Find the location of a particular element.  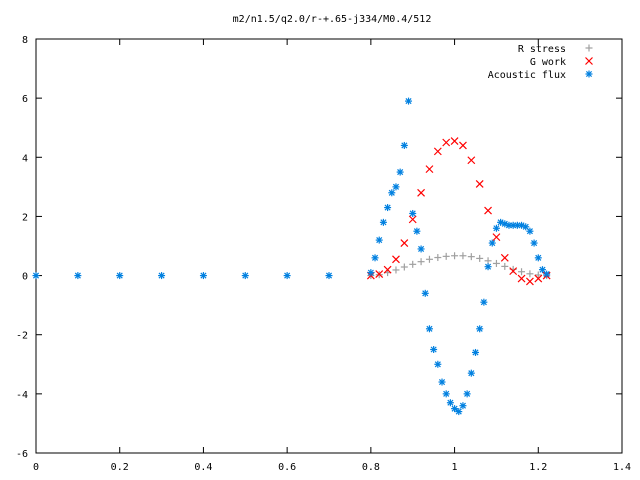

x-tick-label: 0.2 is located at coordinates (120, 467).